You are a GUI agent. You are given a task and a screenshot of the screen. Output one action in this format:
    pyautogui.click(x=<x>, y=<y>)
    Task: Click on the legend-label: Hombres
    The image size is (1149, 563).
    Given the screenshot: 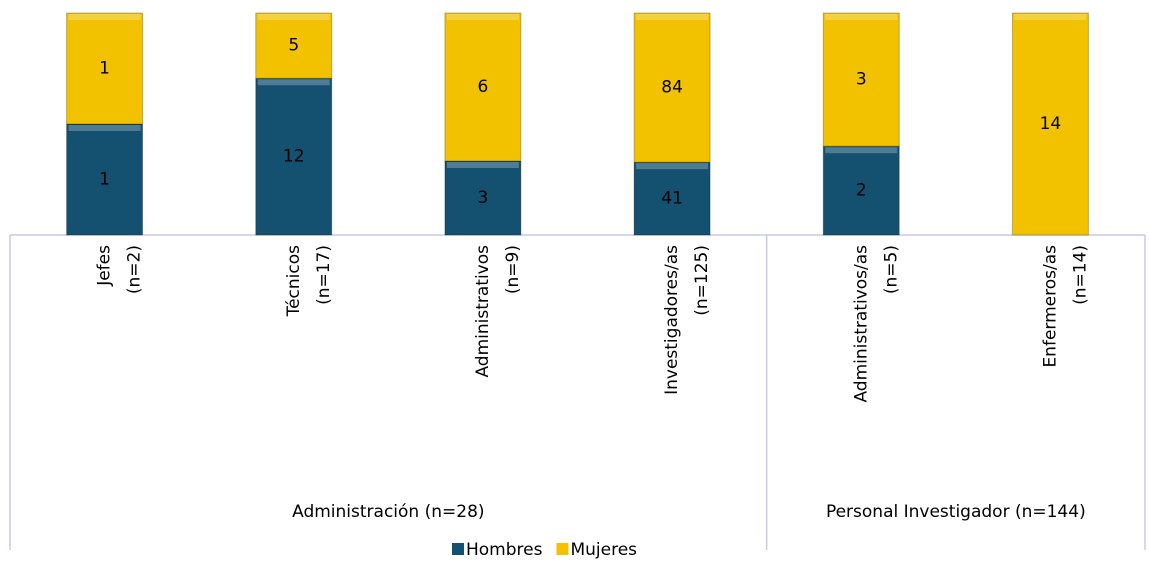 What is the action you would take?
    pyautogui.click(x=504, y=550)
    